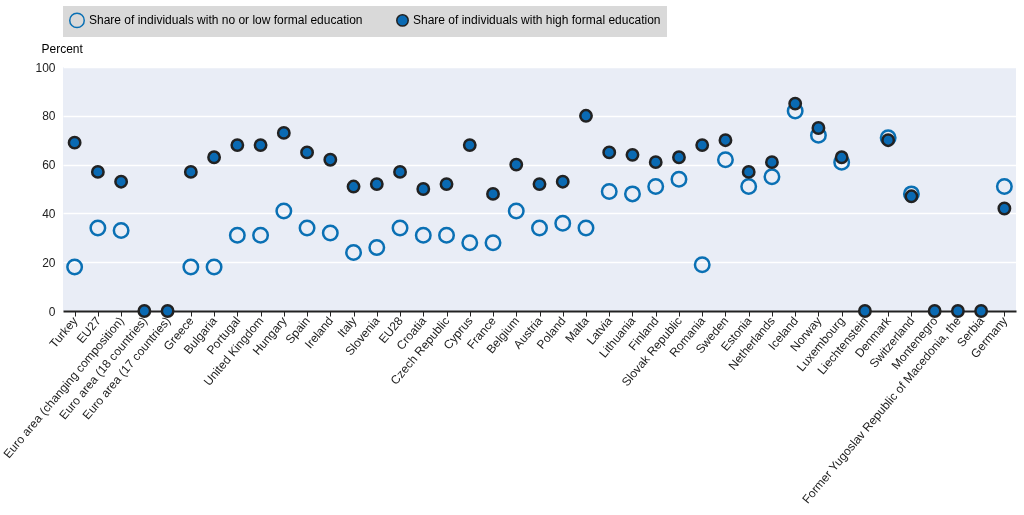 This screenshot has height=515, width=1024. What do you see at coordinates (52, 311) in the screenshot?
I see `y-tick-label: 0` at bounding box center [52, 311].